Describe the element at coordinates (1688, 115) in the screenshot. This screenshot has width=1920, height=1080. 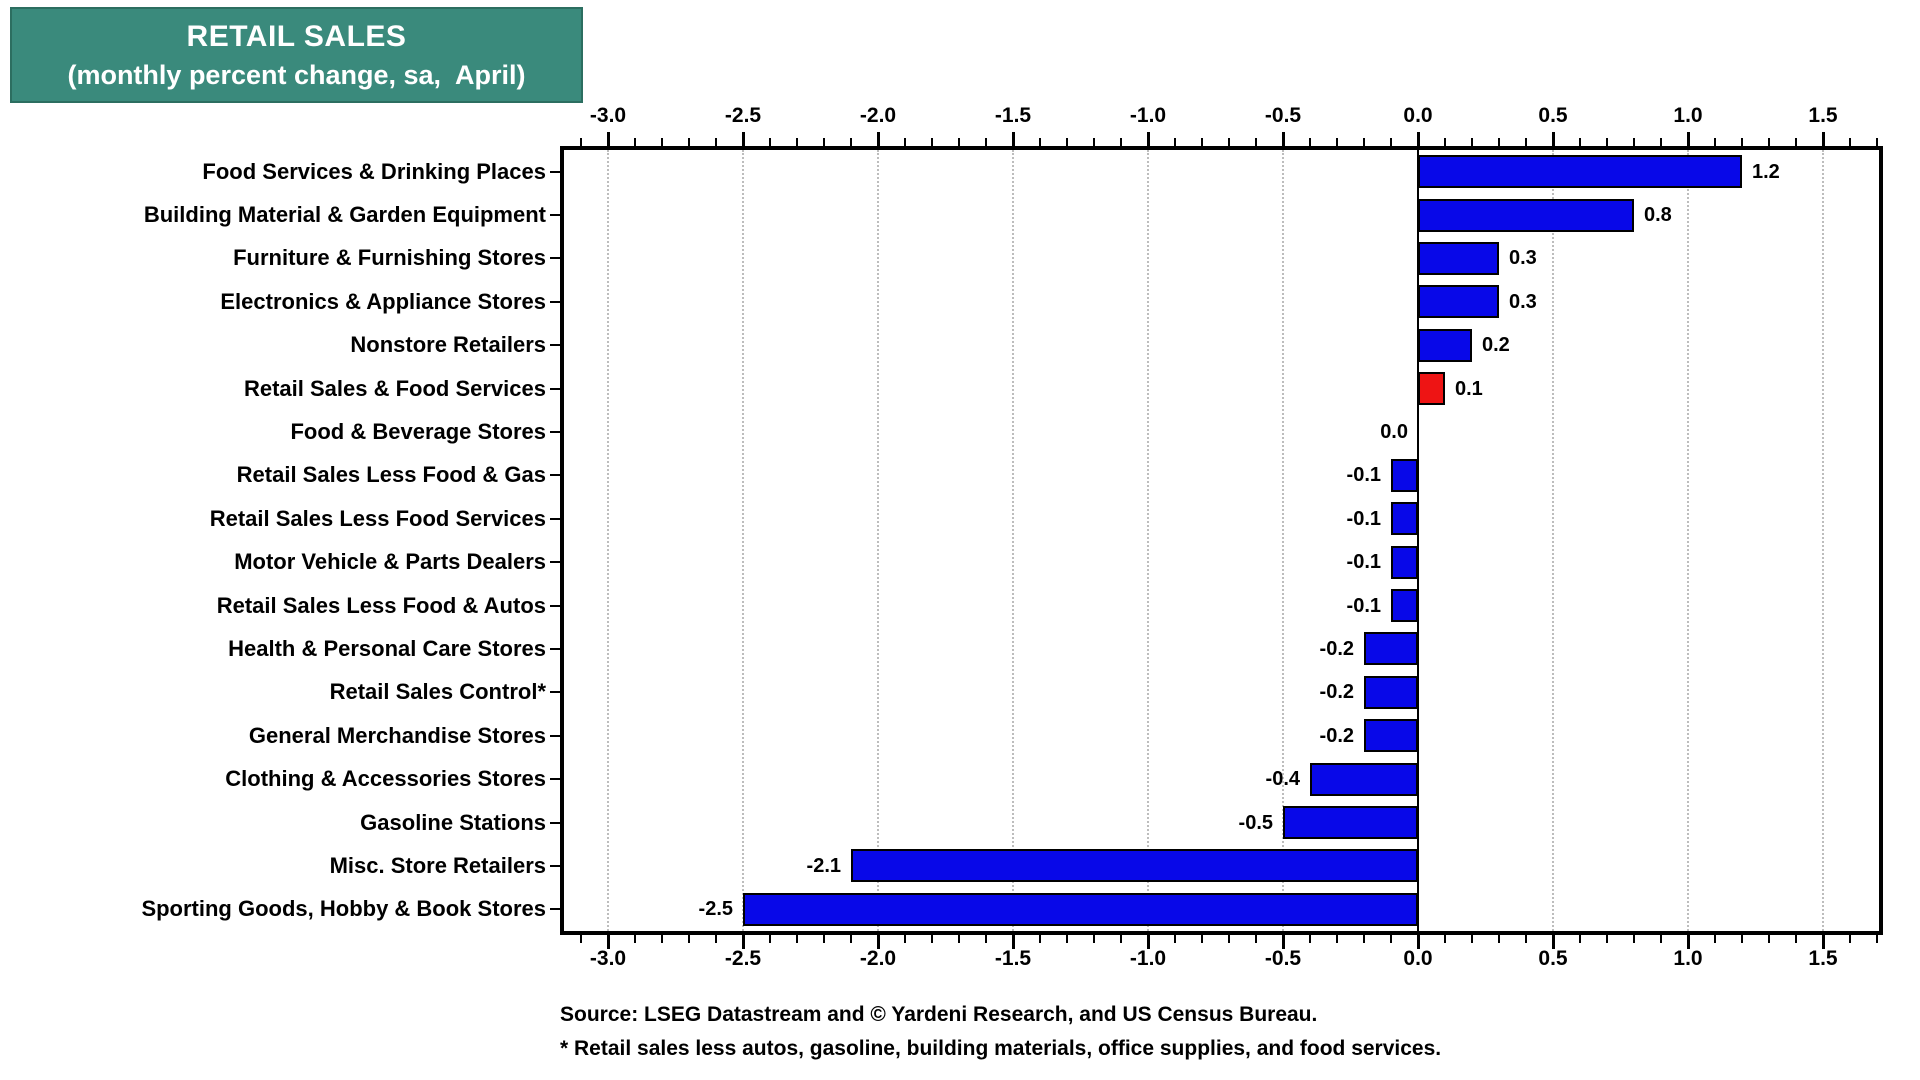
I see `x-axis-label-top: 1.0` at that location.